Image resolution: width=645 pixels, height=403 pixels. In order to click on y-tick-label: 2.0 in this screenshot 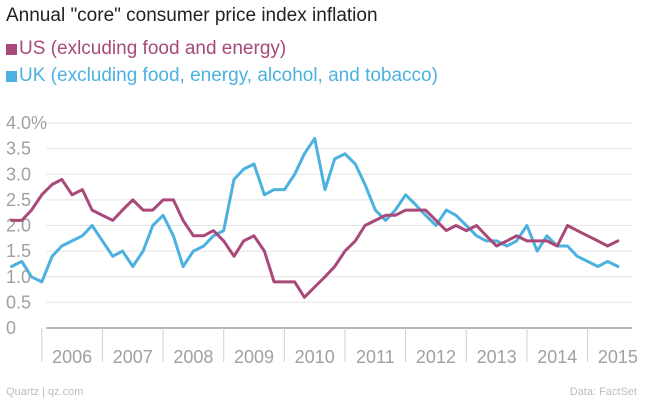, I will do `click(18, 226)`.